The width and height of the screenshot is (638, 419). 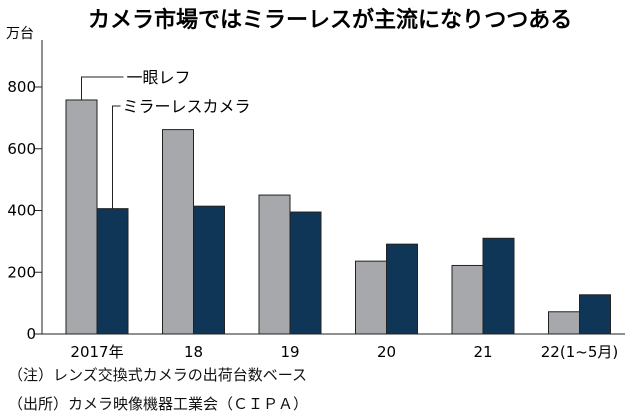 I want to click on footnote-note: （注）レンズ交換式カメラの出荷台数ベース, so click(x=157, y=375).